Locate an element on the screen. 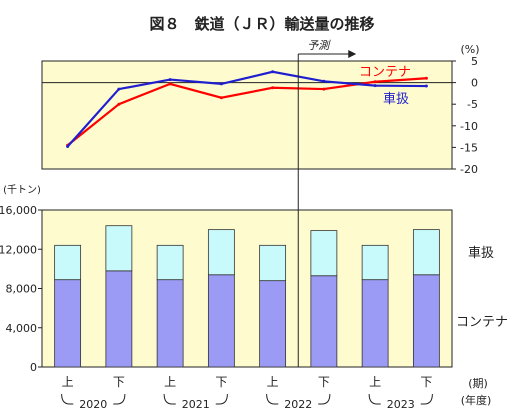 The image size is (520, 420). legend-rail-car: 車扱 is located at coordinates (396, 99).